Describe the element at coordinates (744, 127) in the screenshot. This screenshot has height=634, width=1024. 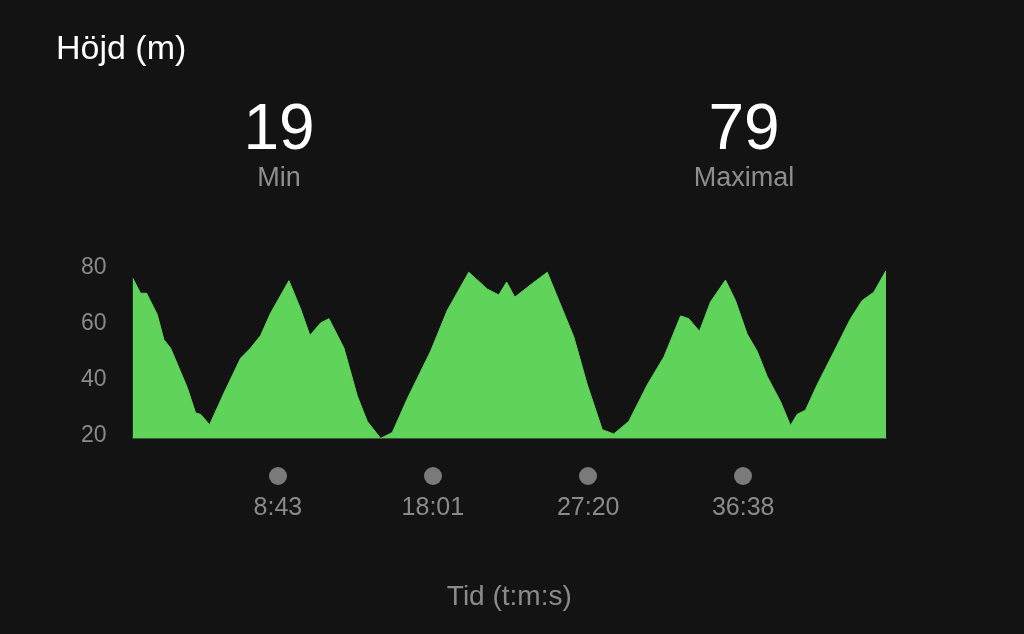
I see `text: 79` at that location.